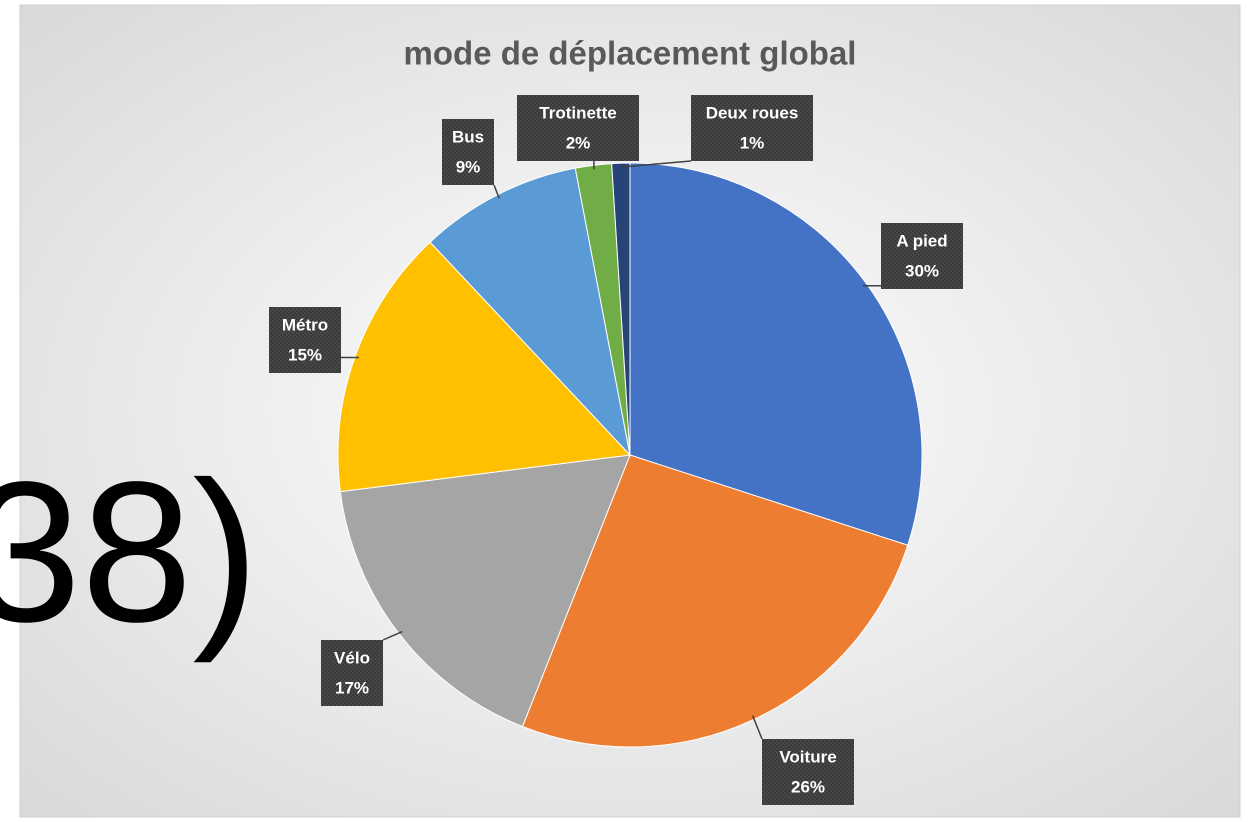  I want to click on data-label-name: Bus, so click(468, 136).